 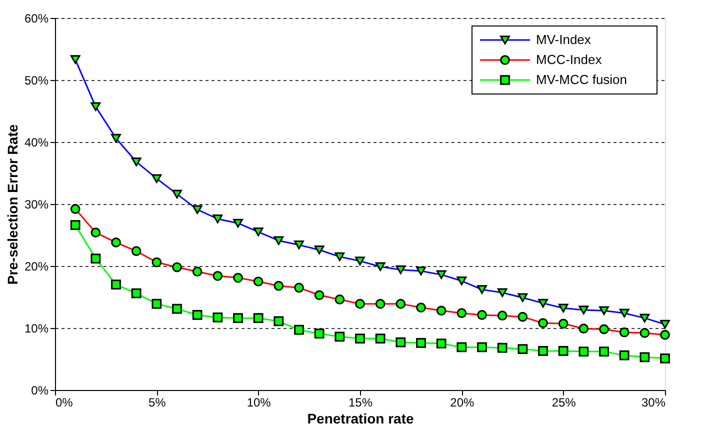 I want to click on legend-label: MV-Index, so click(x=564, y=39).